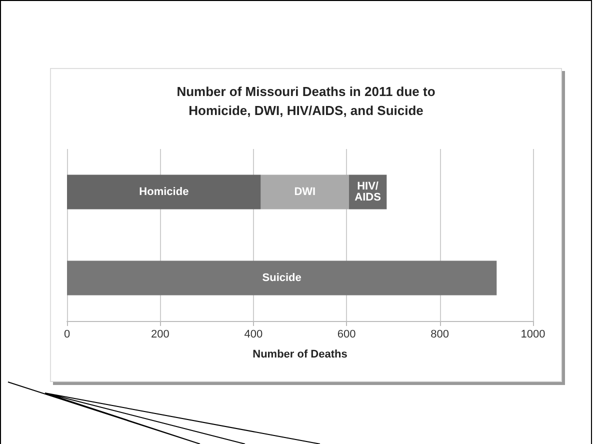 Image resolution: width=594 pixels, height=444 pixels. I want to click on x-tick-label: 400, so click(253, 334).